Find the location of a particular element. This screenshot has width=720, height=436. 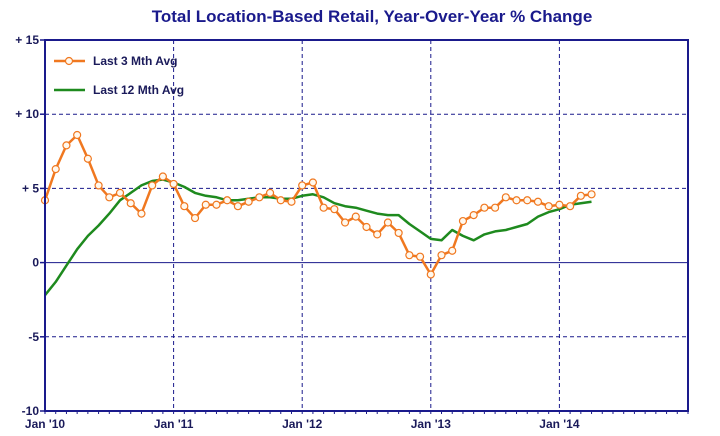

x-tick-label: Jan '14 is located at coordinates (559, 424).